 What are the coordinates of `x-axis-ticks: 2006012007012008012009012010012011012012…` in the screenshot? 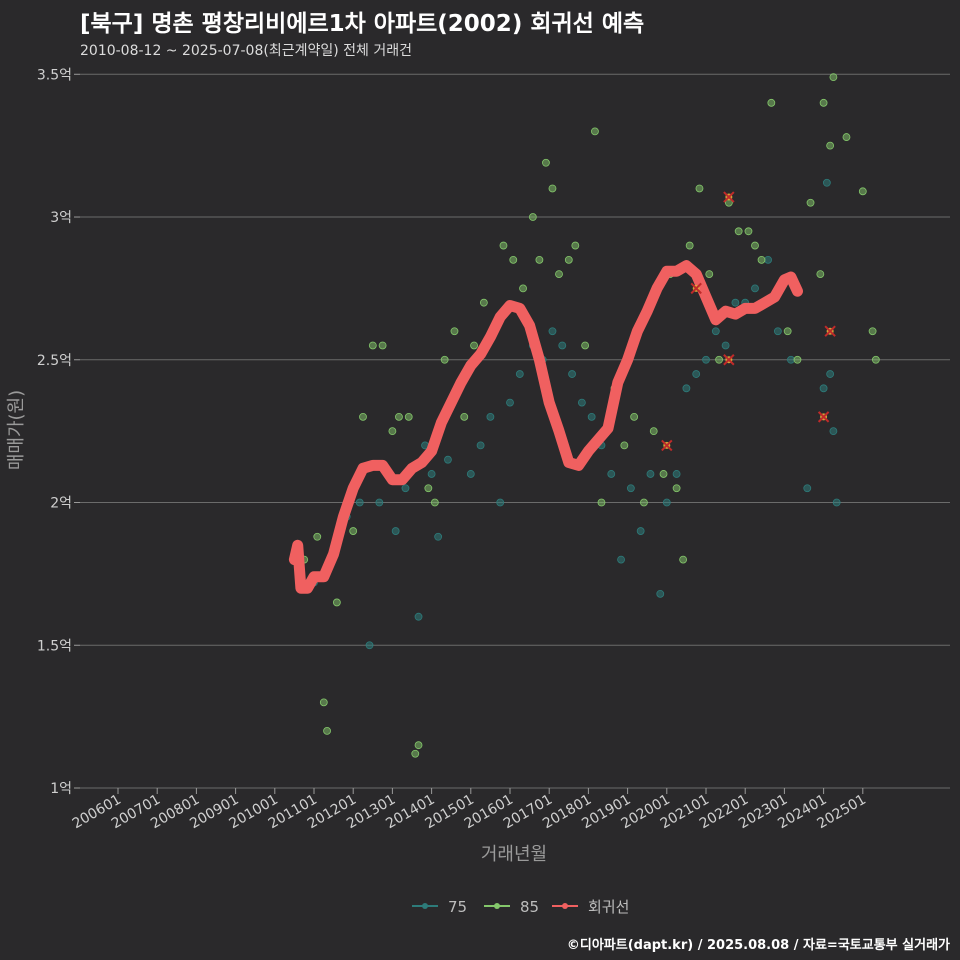 It's located at (469, 810).